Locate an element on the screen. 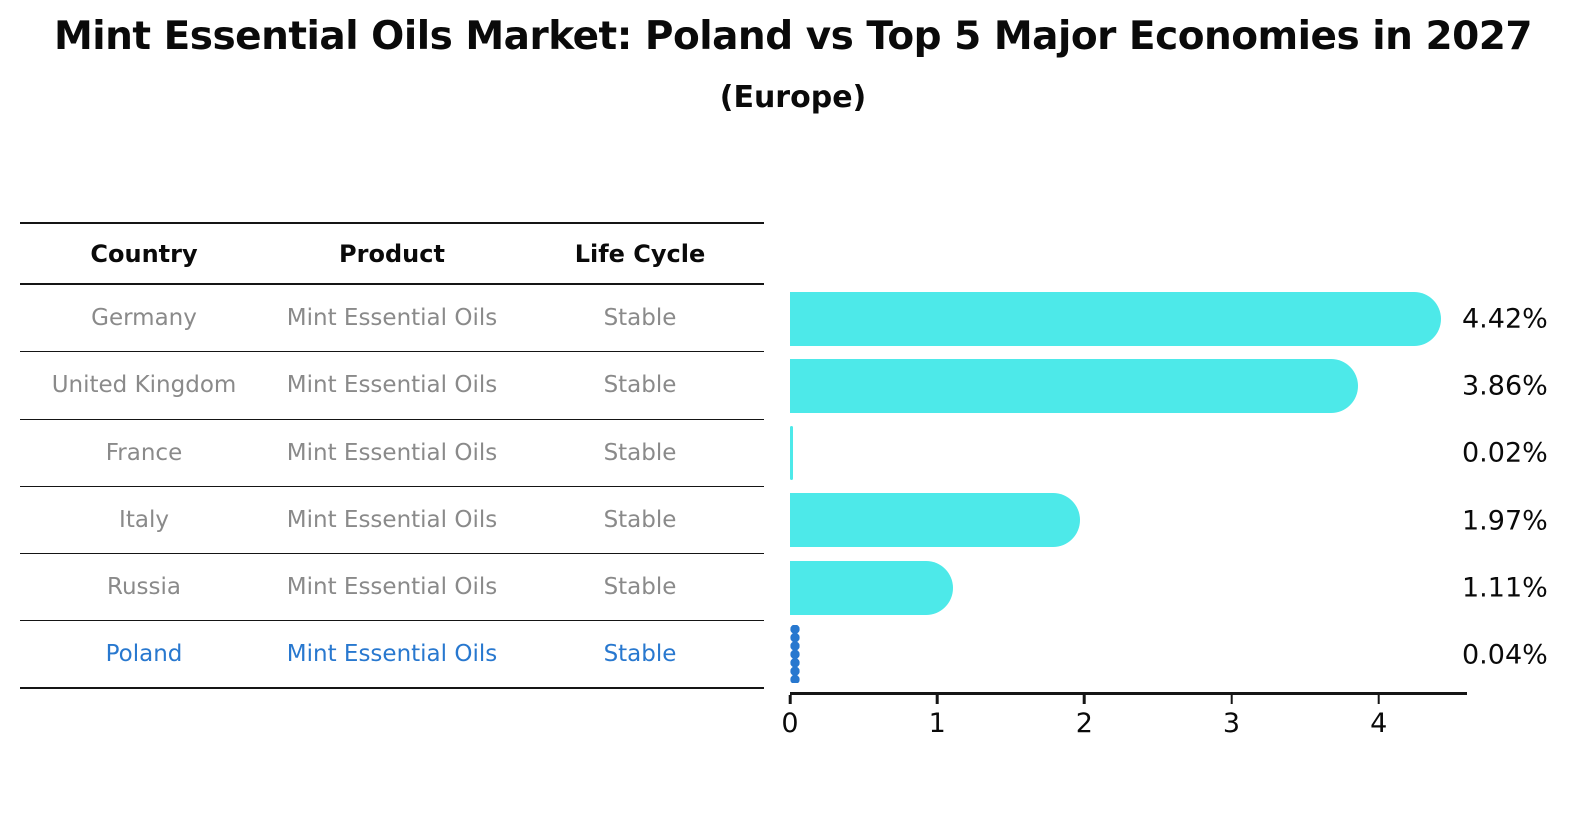 The image size is (1586, 823). tick-label: 1 is located at coordinates (937, 723).